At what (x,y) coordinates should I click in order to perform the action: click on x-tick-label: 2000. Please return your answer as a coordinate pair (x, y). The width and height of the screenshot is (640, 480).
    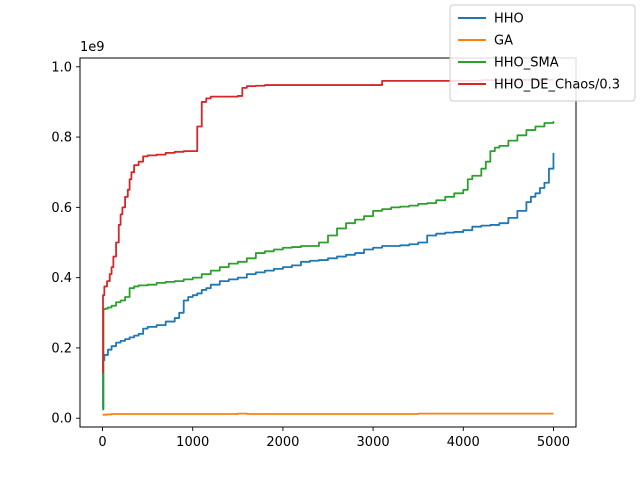
    Looking at the image, I should click on (282, 442).